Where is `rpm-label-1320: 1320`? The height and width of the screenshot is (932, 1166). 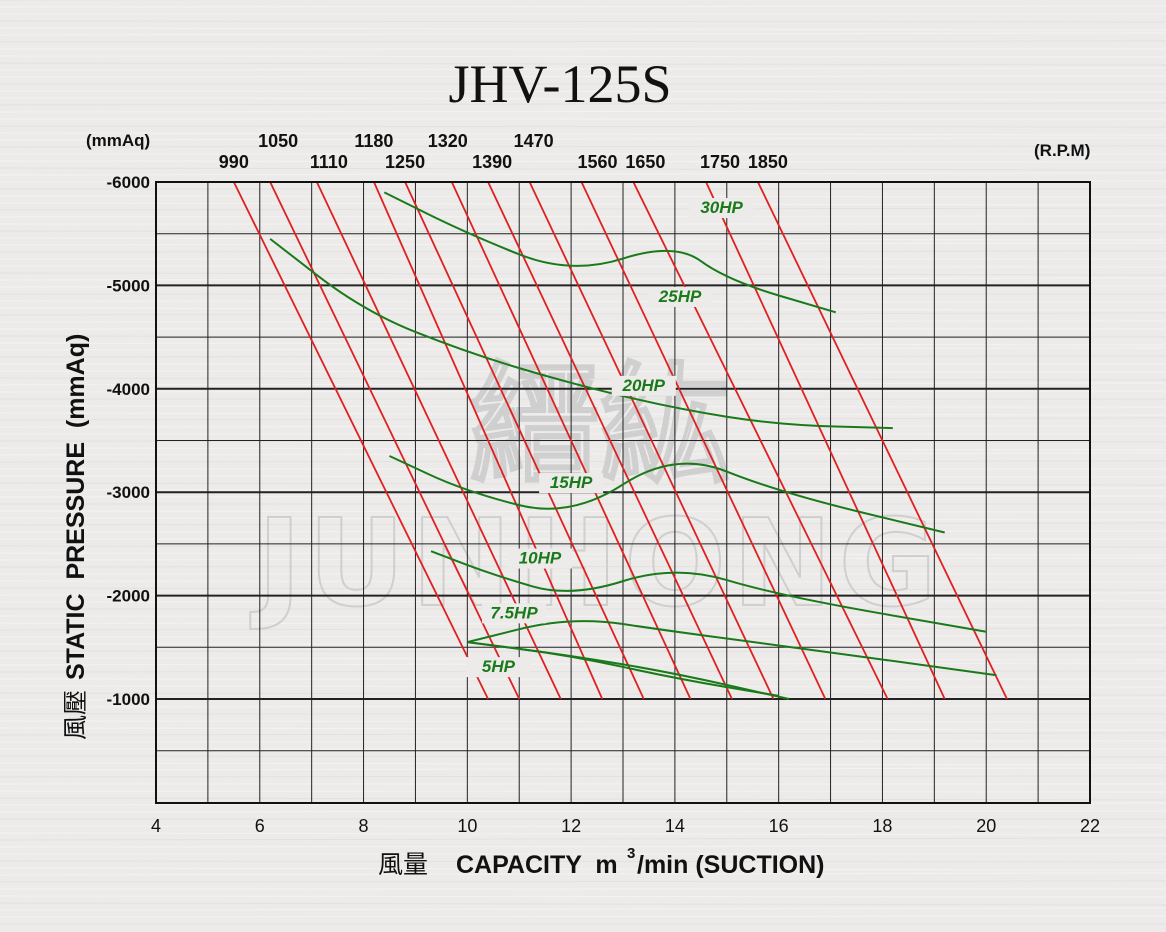 rpm-label-1320: 1320 is located at coordinates (448, 141).